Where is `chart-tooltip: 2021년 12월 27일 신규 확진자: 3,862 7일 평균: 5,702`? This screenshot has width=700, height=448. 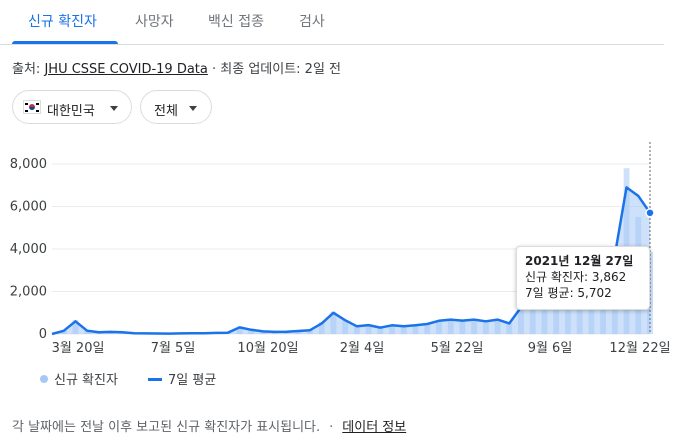
chart-tooltip: 2021년 12월 27일 신규 확진자: 3,862 7일 평균: 5,702 is located at coordinates (583, 278).